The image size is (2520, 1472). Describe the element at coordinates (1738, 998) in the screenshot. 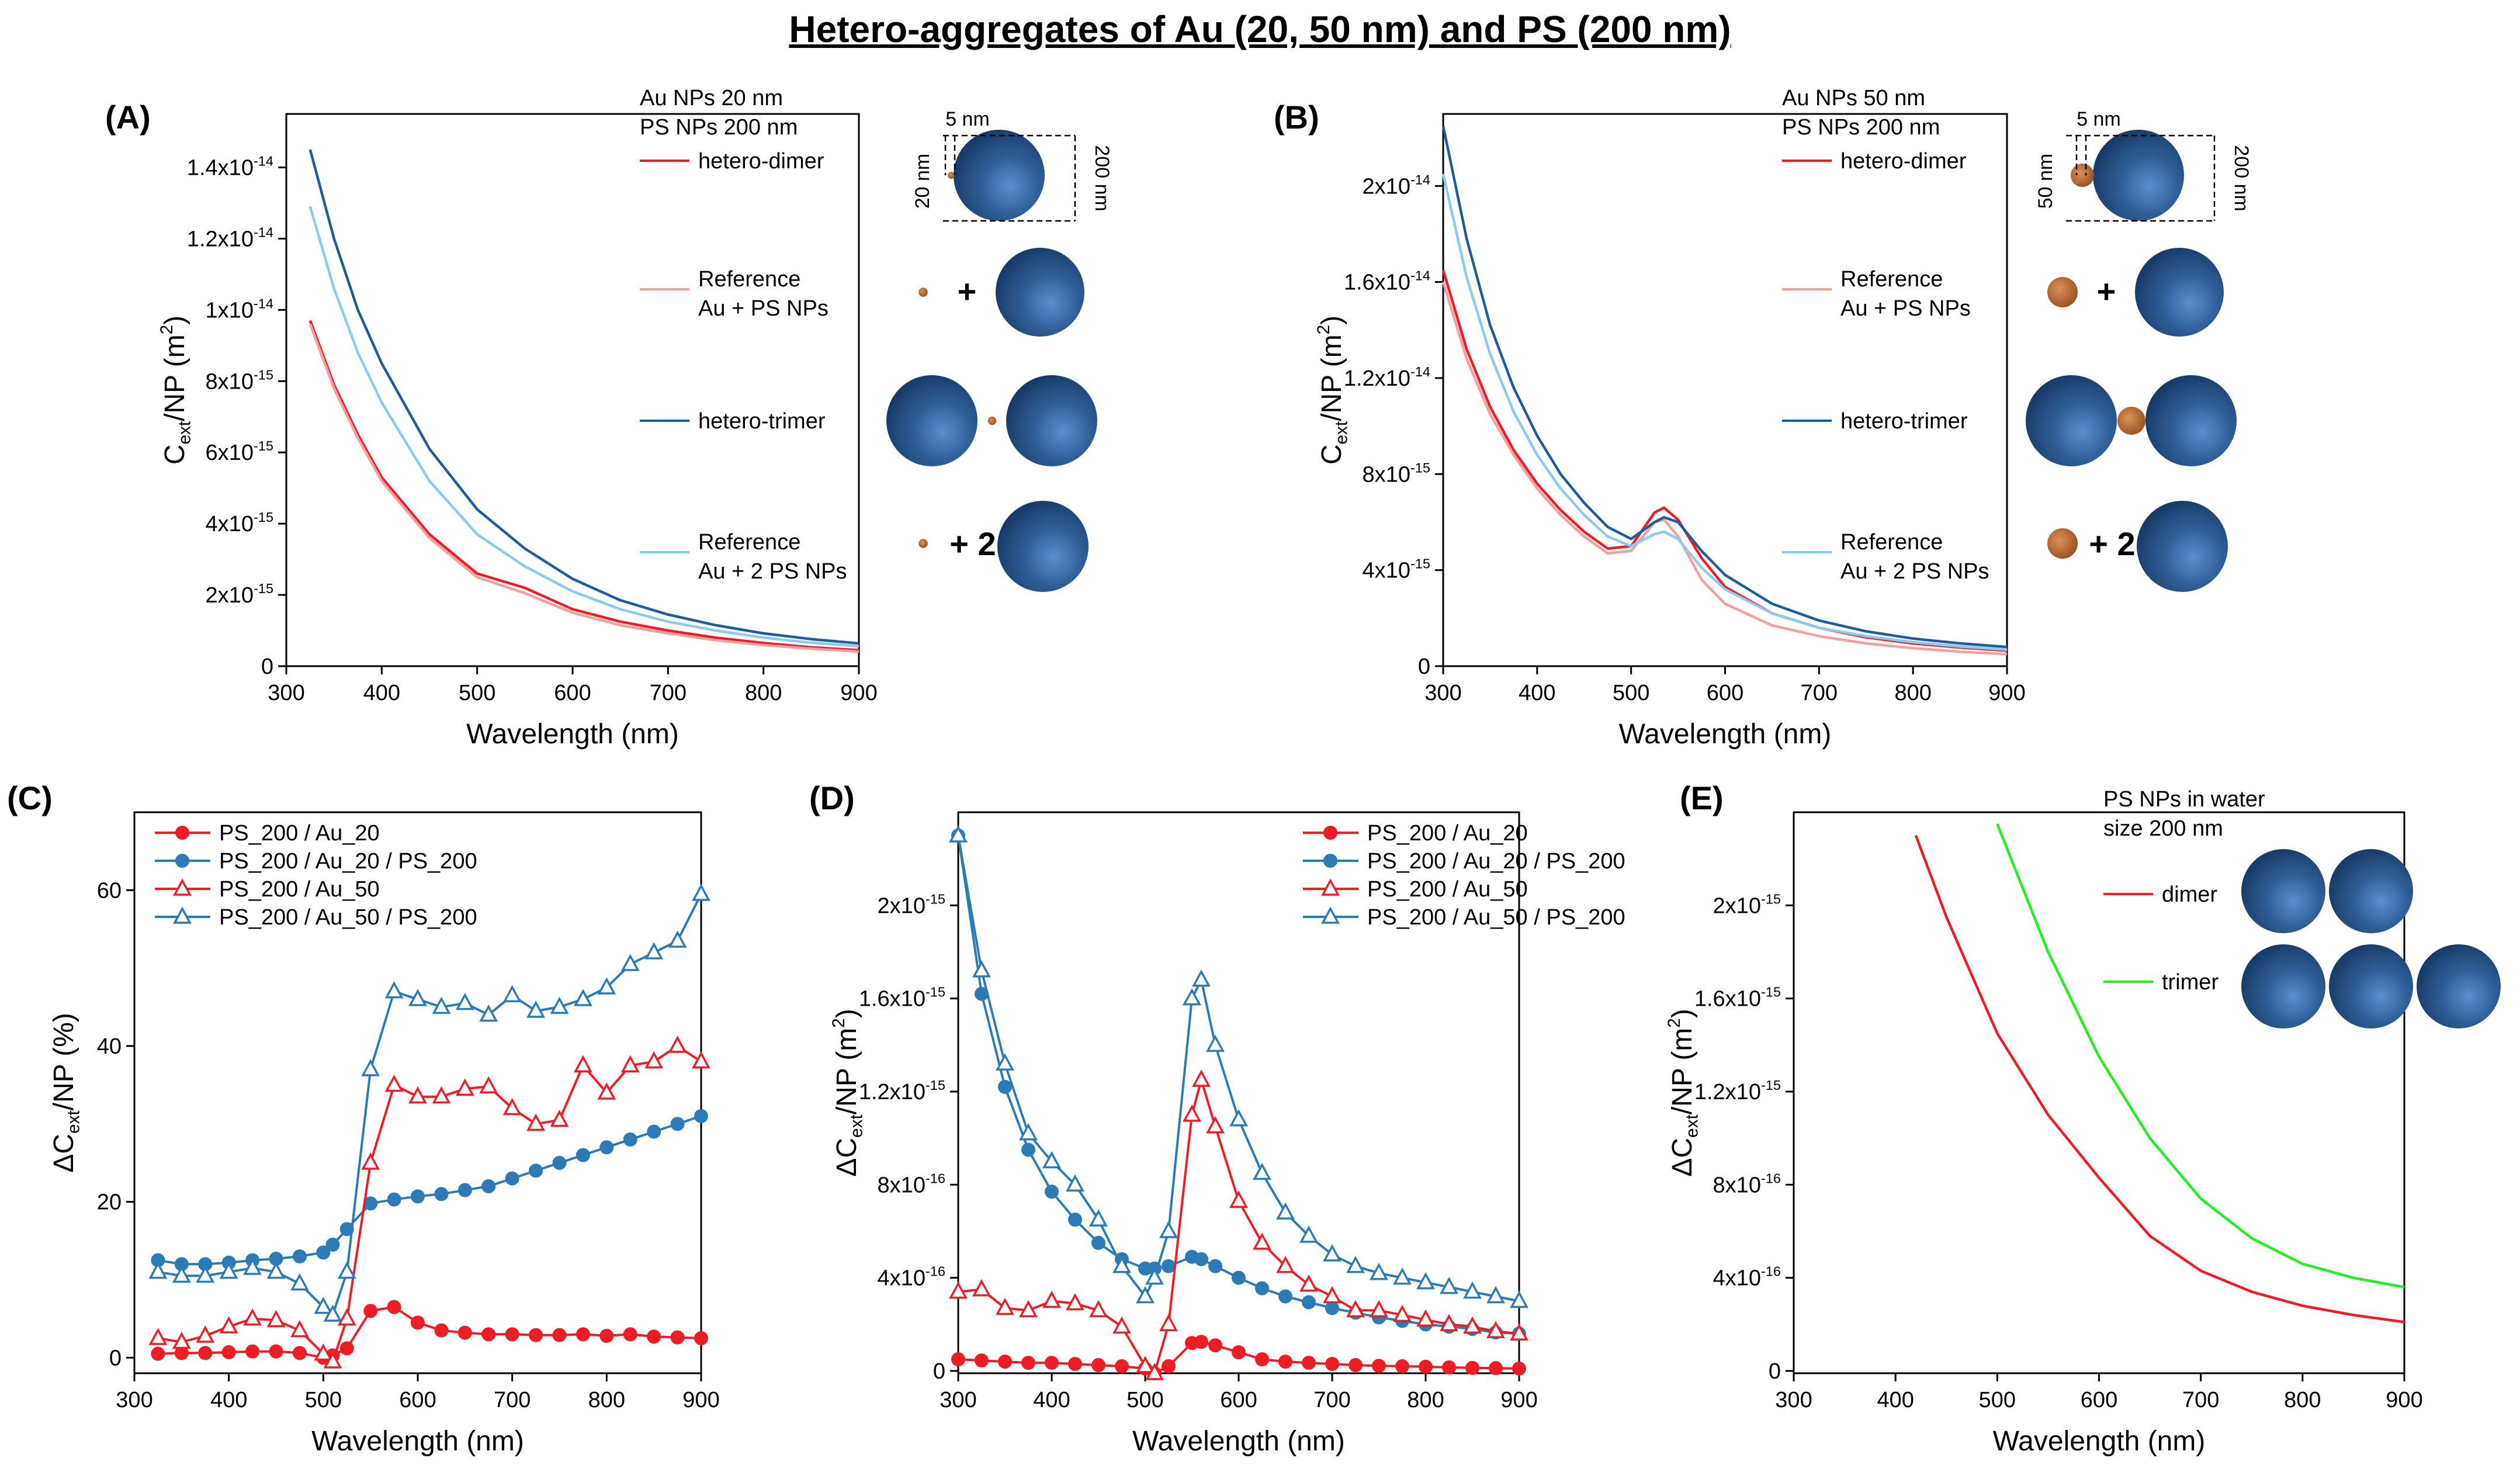

I see `y-tick-label: 1.6x10⁻¹⁵` at that location.